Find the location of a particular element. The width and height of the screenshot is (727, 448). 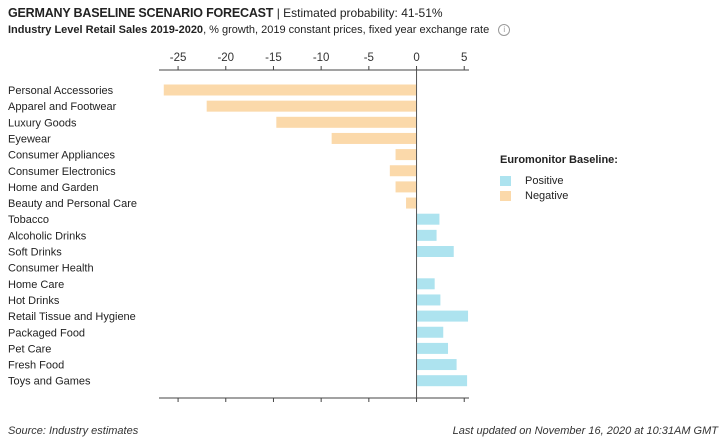

legend-label-positive: Positive is located at coordinates (544, 180).